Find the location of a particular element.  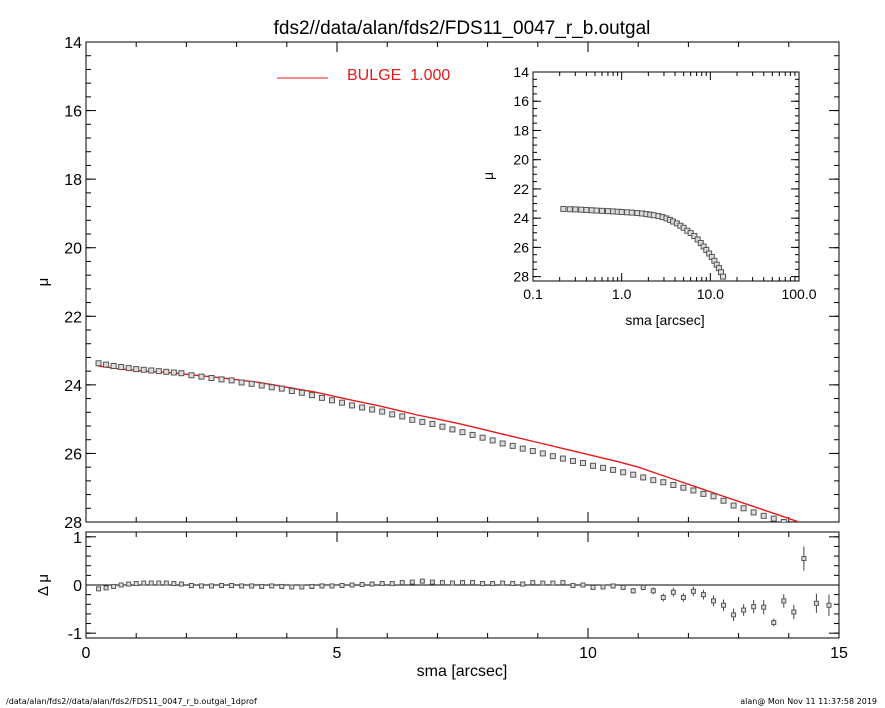

res-y-tick-label: 1 is located at coordinates (77, 538).